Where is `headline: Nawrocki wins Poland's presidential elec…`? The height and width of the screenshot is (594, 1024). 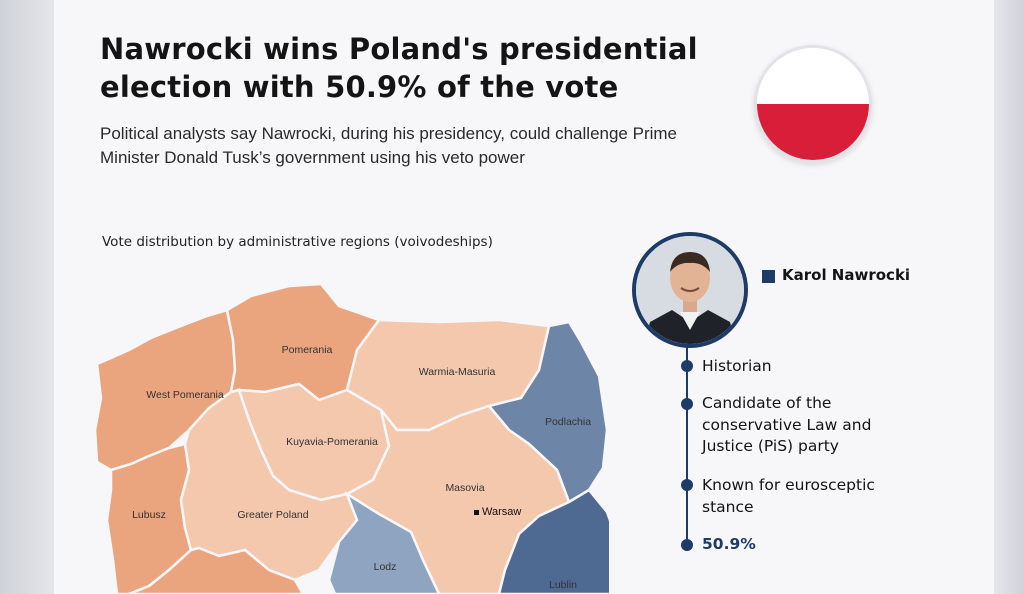 headline: Nawrocki wins Poland's presidential elec… is located at coordinates (399, 68).